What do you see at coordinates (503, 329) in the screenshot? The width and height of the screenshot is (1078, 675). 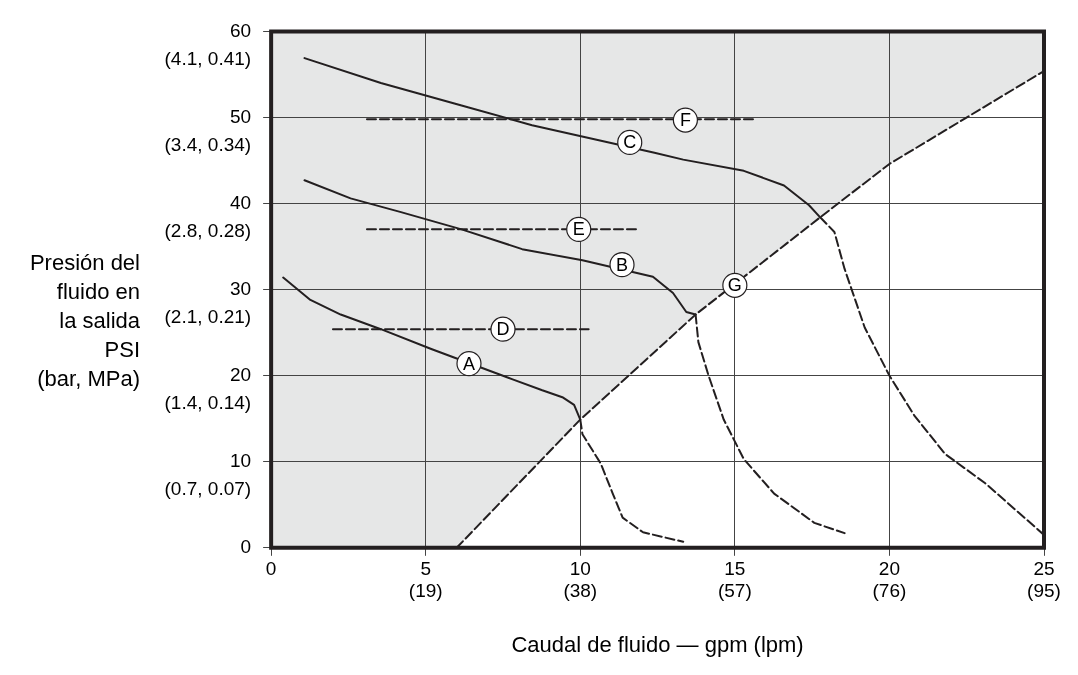 I see `annotation: D` at bounding box center [503, 329].